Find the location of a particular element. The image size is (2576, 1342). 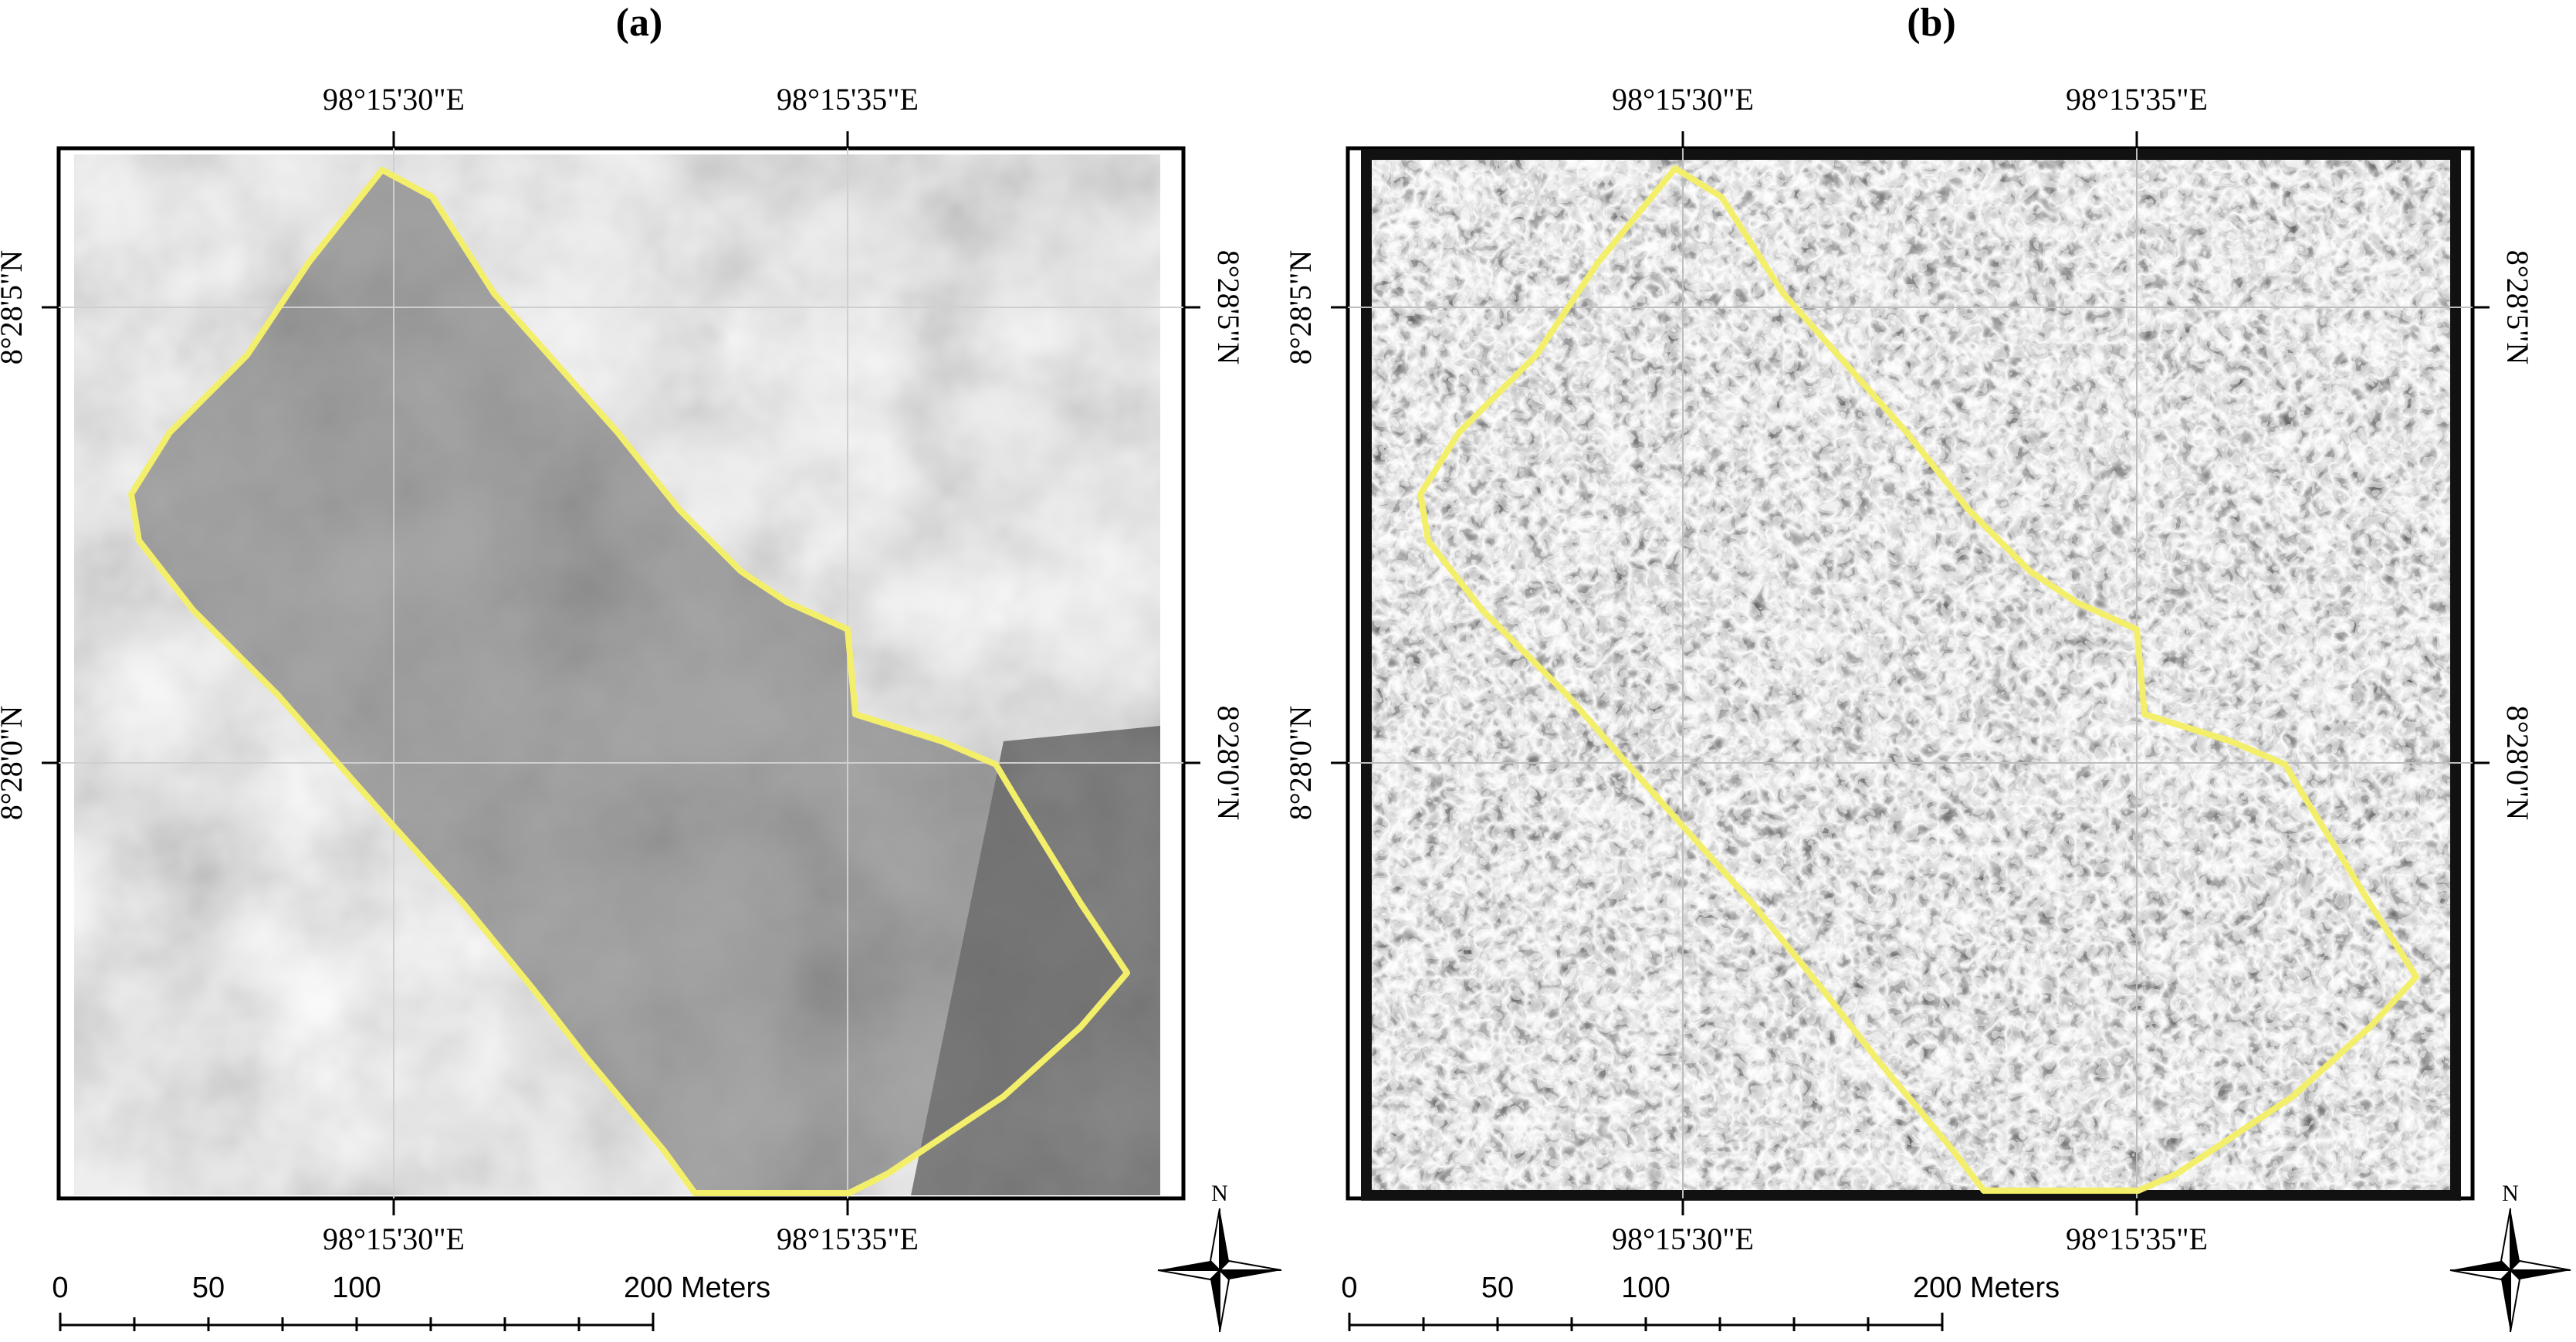

panel-label: (b) is located at coordinates (1931, 23).